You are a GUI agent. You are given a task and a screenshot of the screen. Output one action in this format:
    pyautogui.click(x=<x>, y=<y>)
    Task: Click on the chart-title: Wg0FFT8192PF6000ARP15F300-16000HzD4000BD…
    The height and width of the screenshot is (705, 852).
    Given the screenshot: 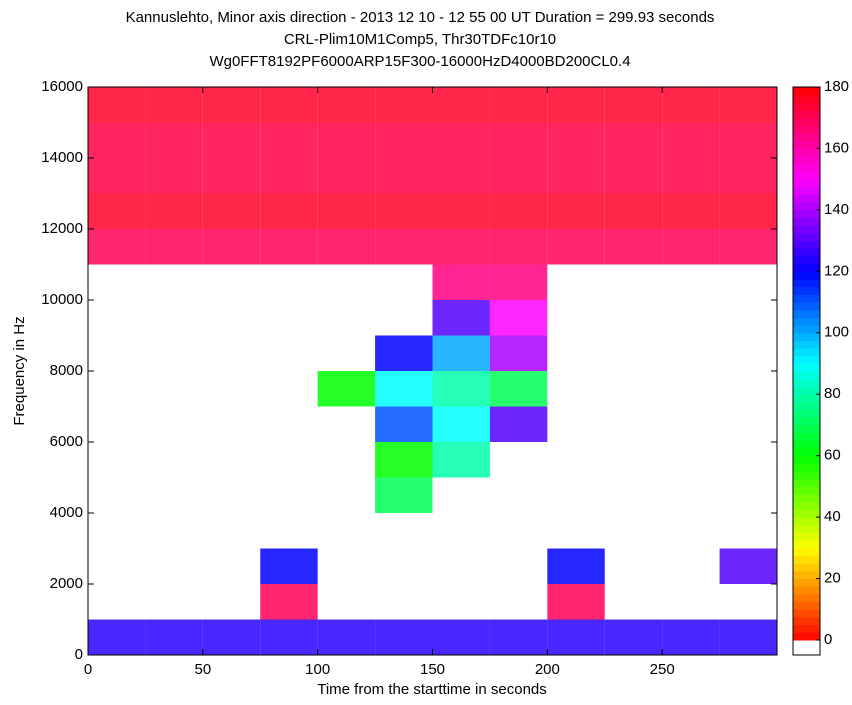 What is the action you would take?
    pyautogui.click(x=419, y=61)
    